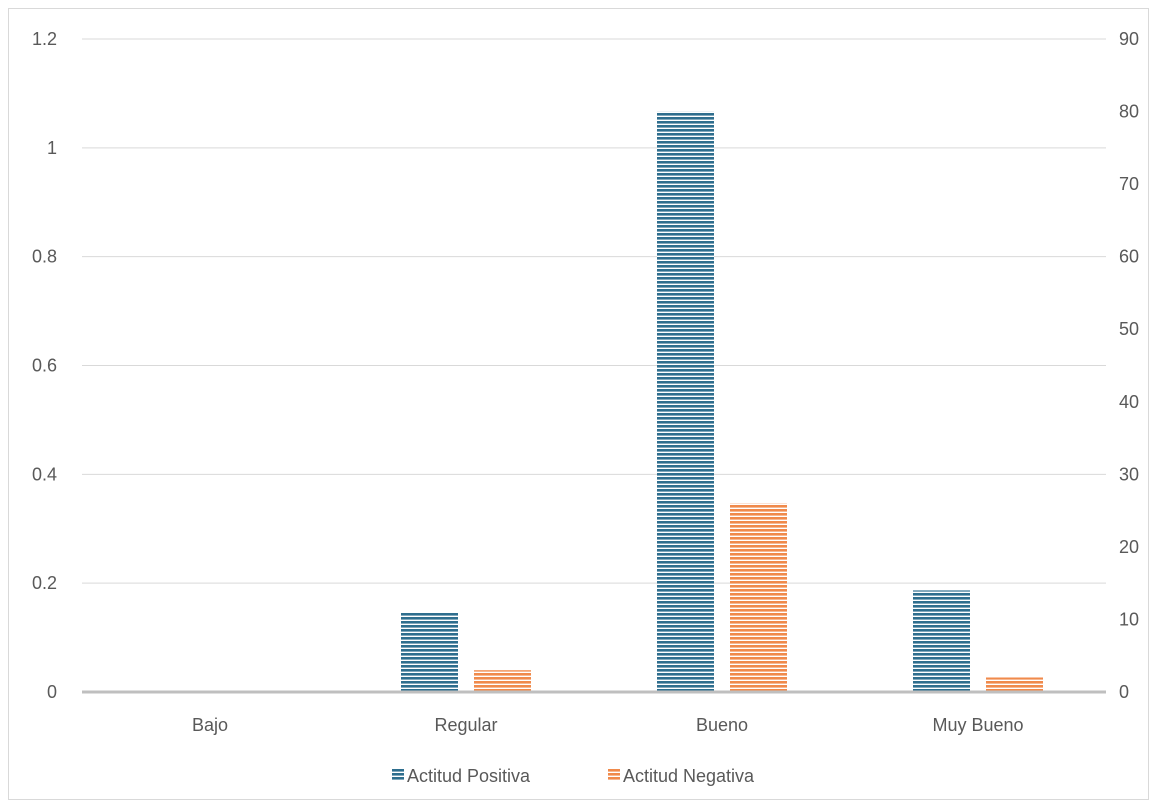 This screenshot has height=810, width=1159. Describe the element at coordinates (1129, 184) in the screenshot. I see `right-tick-label: 70` at that location.